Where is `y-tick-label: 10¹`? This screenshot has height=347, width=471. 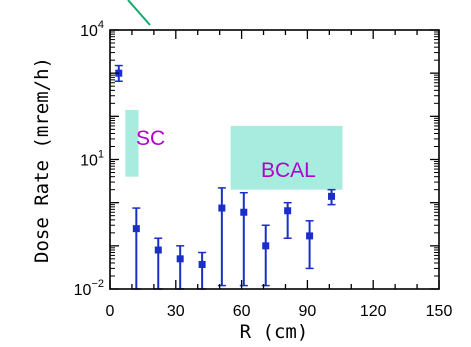
y-tick-label: 10¹ is located at coordinates (92, 159).